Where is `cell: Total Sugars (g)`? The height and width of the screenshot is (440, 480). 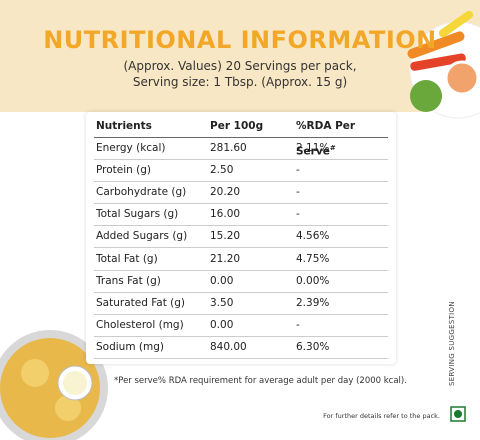 cell: Total Sugars (g) is located at coordinates (137, 214).